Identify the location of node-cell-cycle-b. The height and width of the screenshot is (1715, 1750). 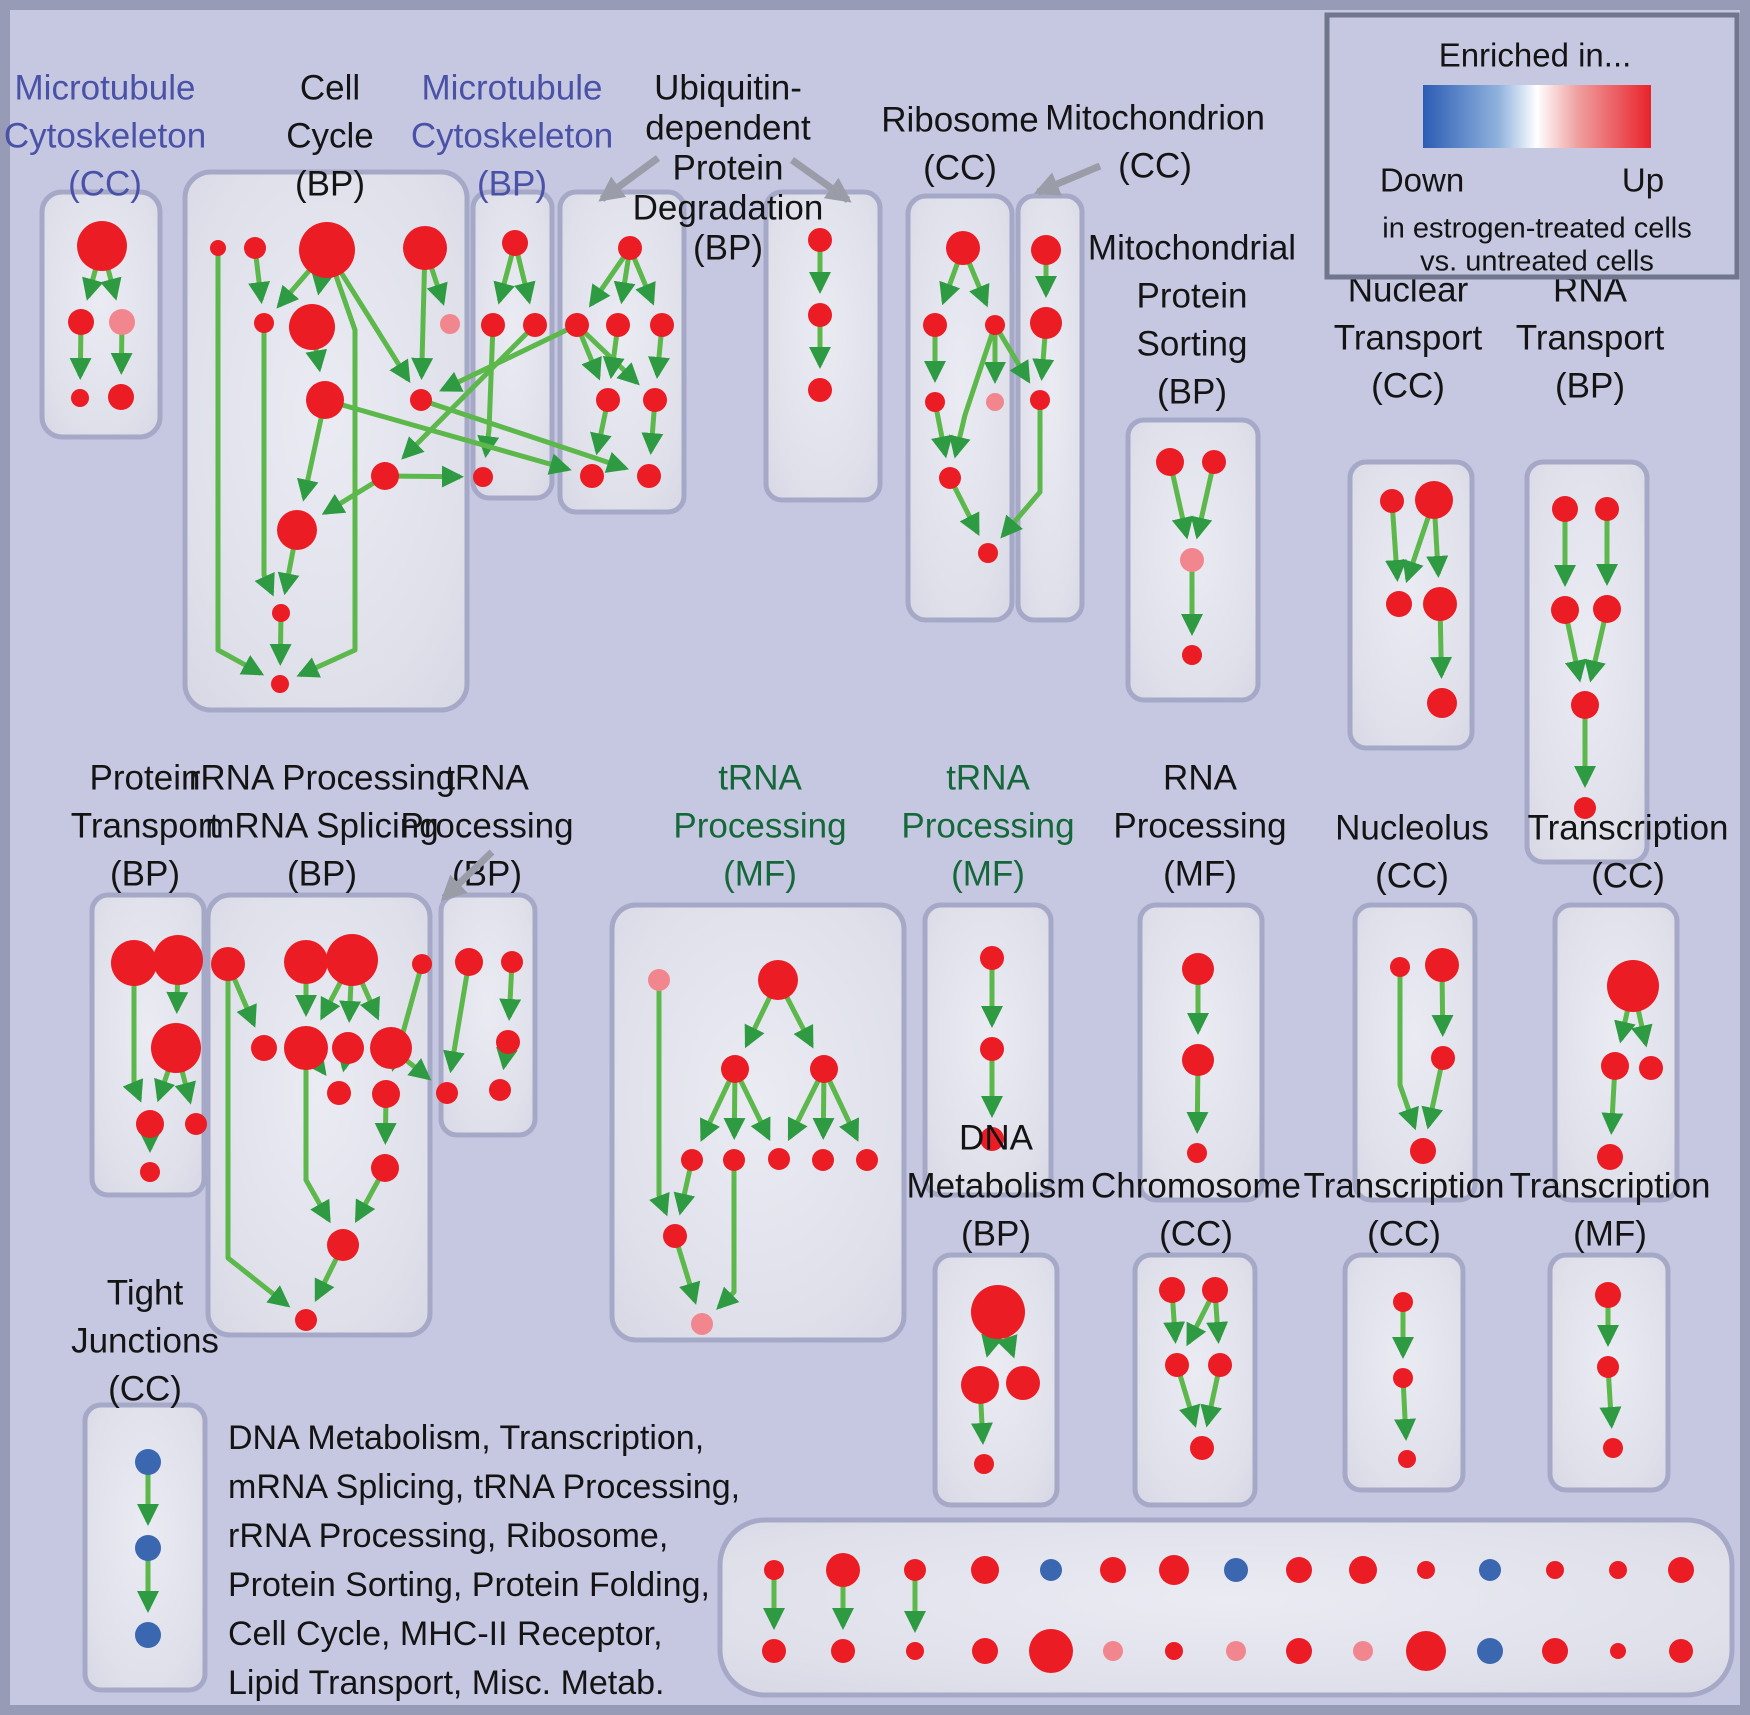
(255, 248).